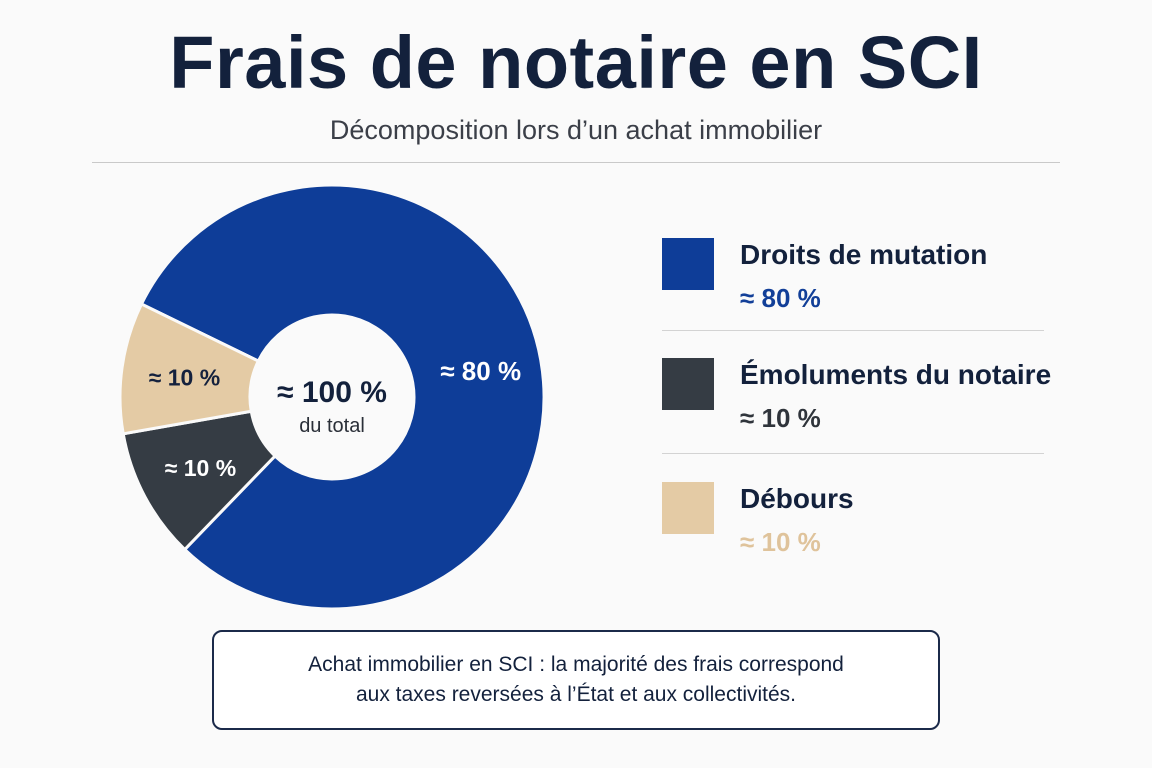 The height and width of the screenshot is (768, 1152). I want to click on slice-label-2: ≈ 10 %, so click(200, 468).